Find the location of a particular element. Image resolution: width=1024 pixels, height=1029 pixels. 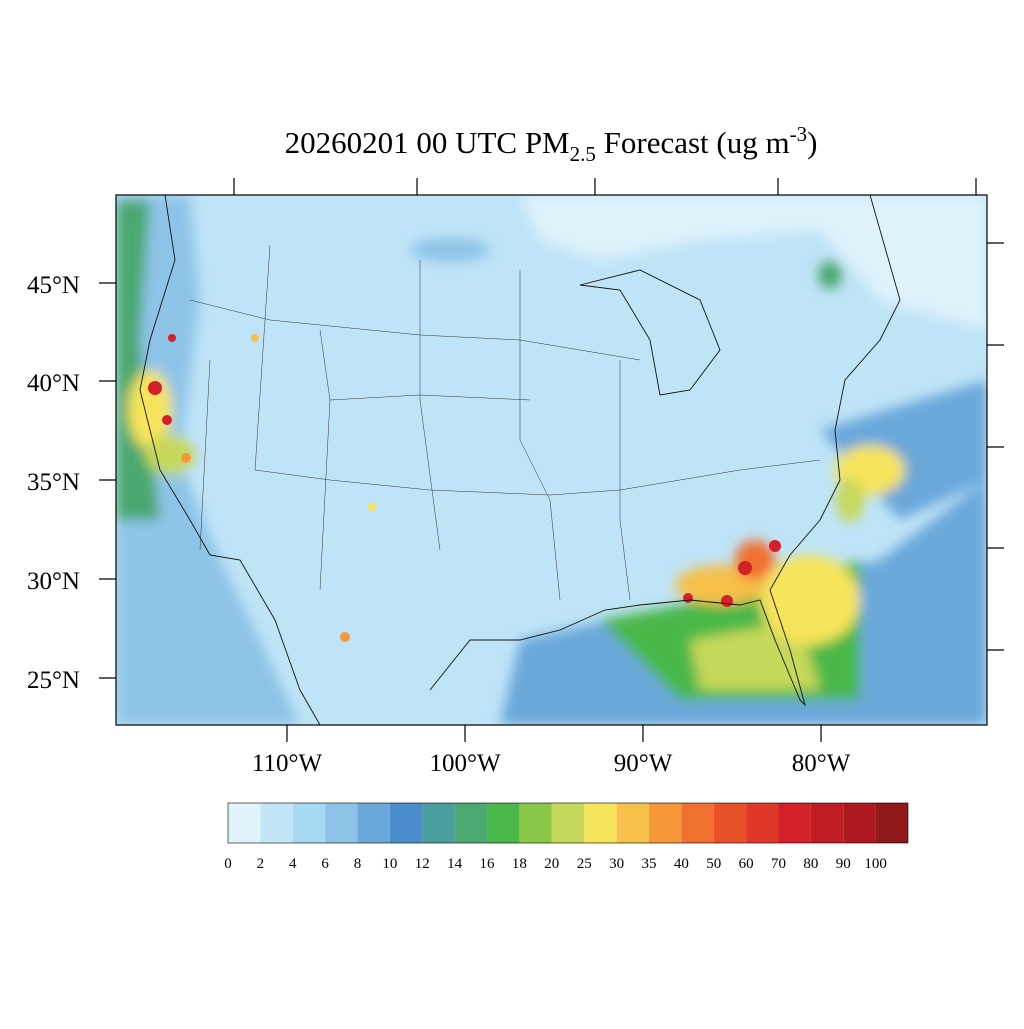

colorbar-label: 25 is located at coordinates (584, 864).